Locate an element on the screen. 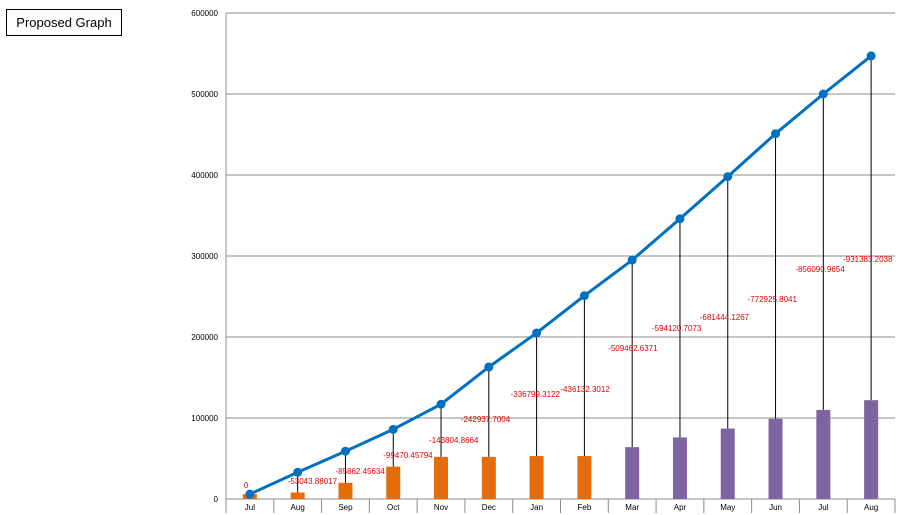 The image size is (906, 515). difference-label: -99470.45794 is located at coordinates (408, 455).